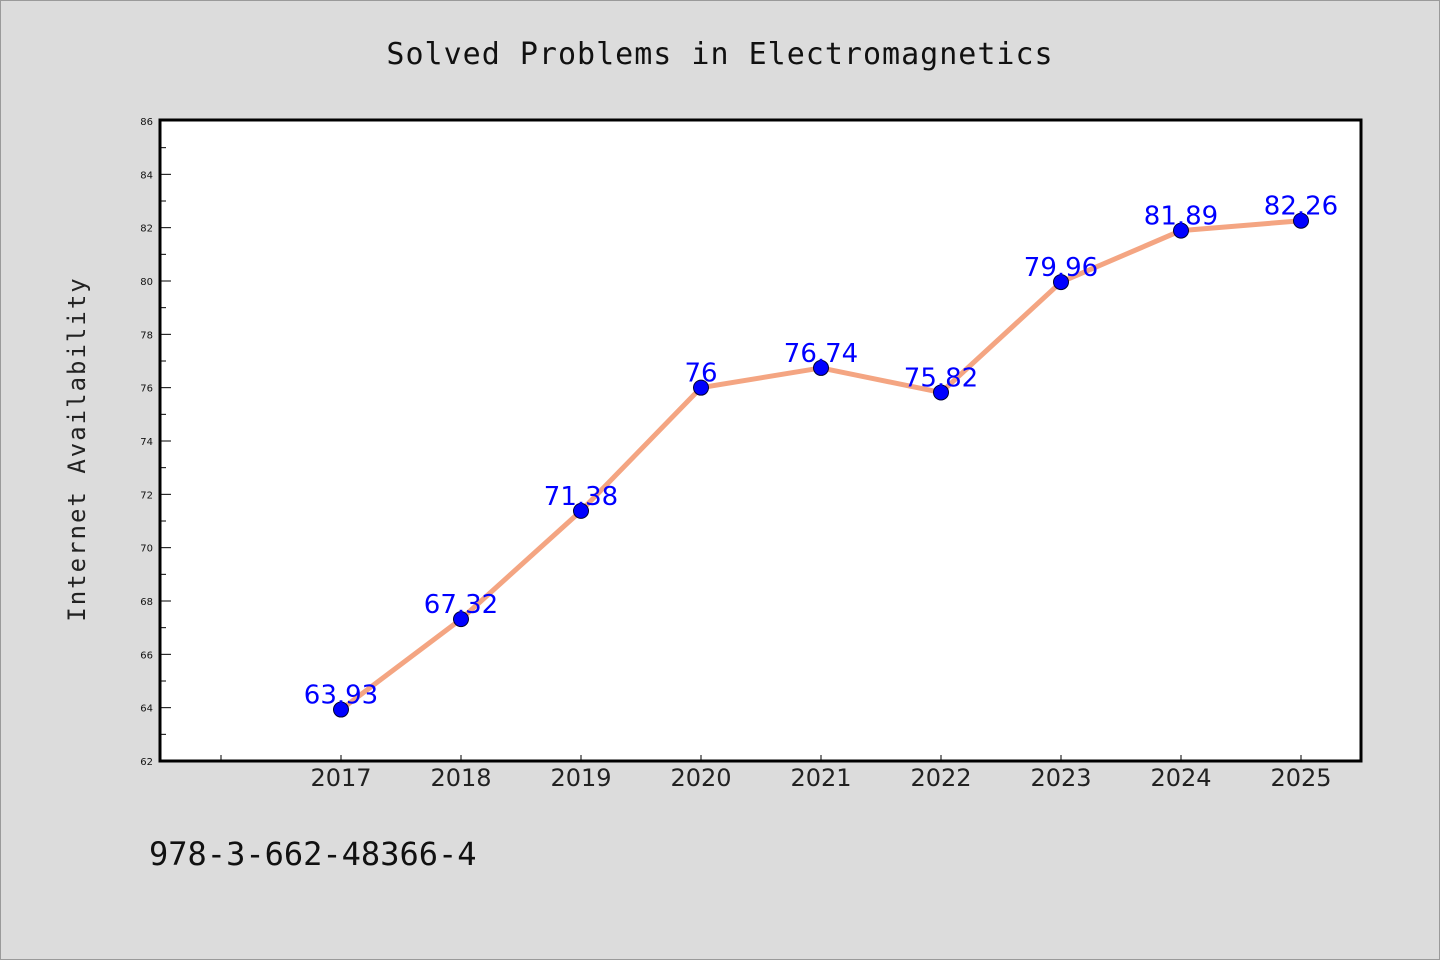 The image size is (1440, 960). I want to click on y-tick-label: 62, so click(146, 762).